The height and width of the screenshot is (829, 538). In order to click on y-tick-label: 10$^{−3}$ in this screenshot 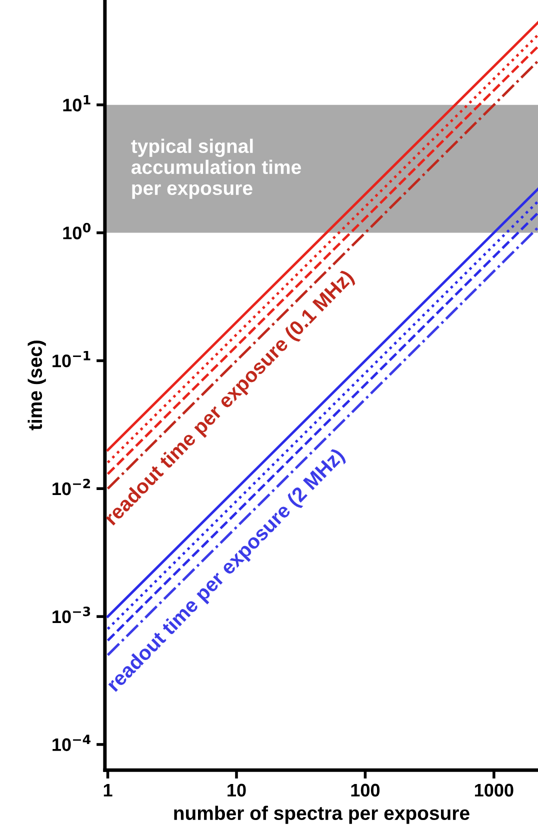, I will do `click(71, 615)`.